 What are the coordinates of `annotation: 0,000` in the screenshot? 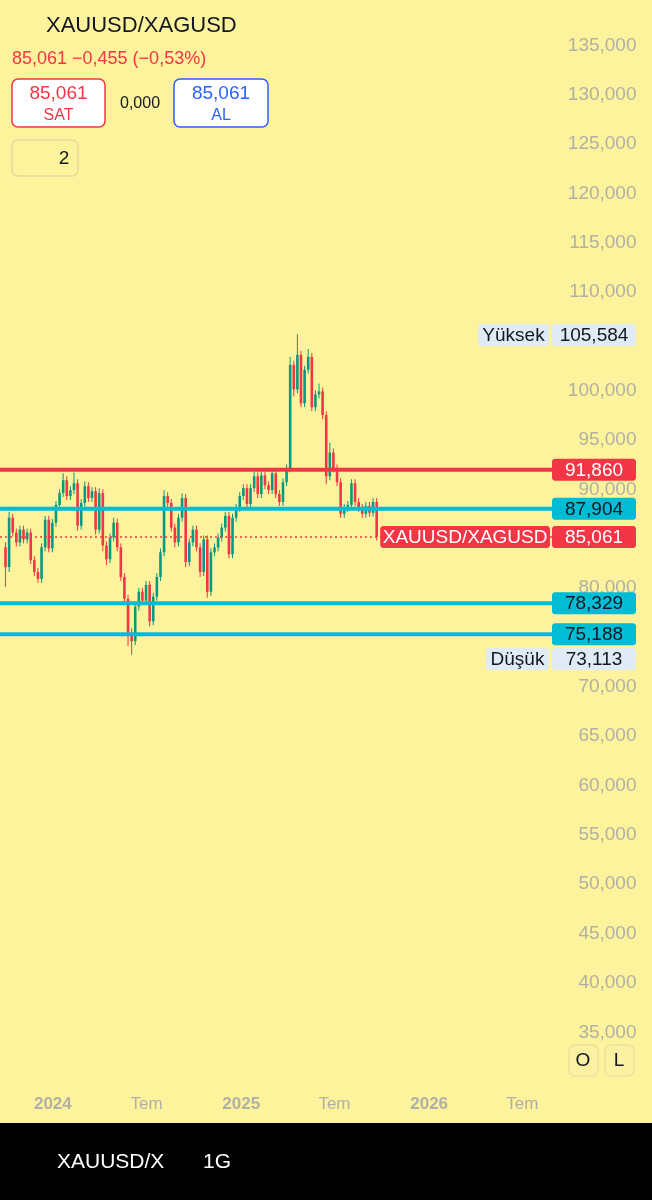 It's located at (140, 102).